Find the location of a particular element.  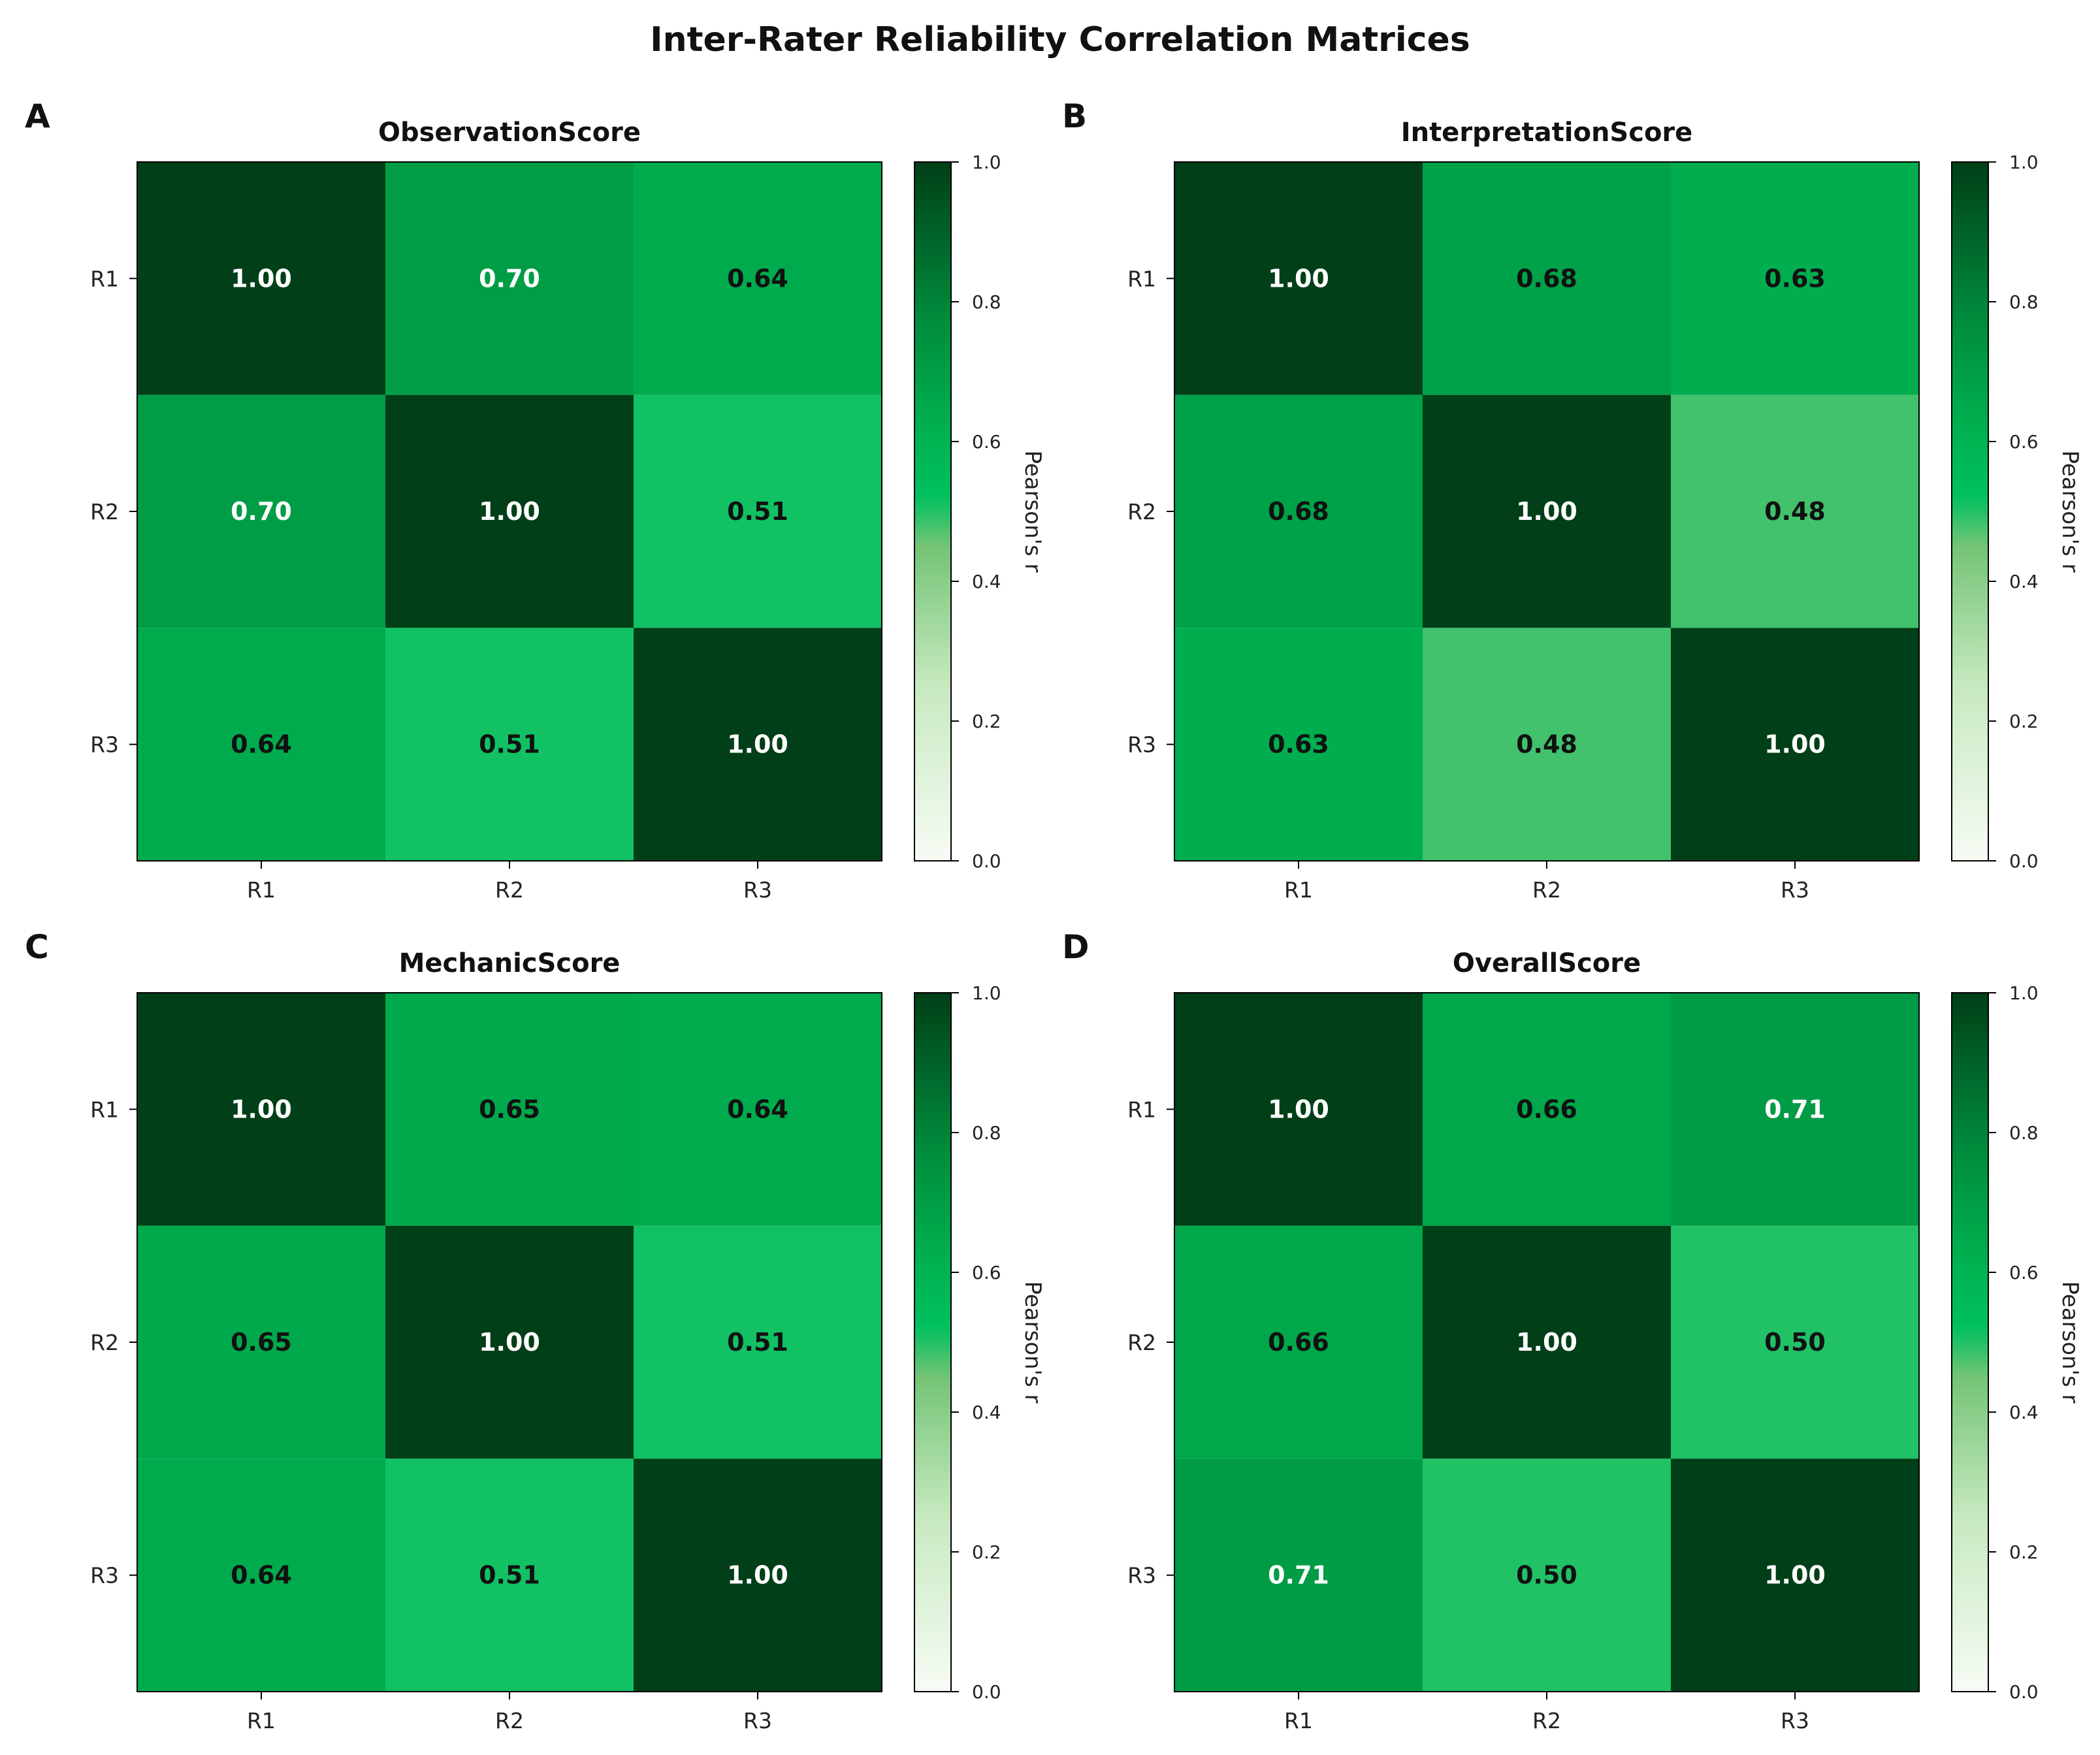

panel-title: MechanicScore is located at coordinates (510, 963).